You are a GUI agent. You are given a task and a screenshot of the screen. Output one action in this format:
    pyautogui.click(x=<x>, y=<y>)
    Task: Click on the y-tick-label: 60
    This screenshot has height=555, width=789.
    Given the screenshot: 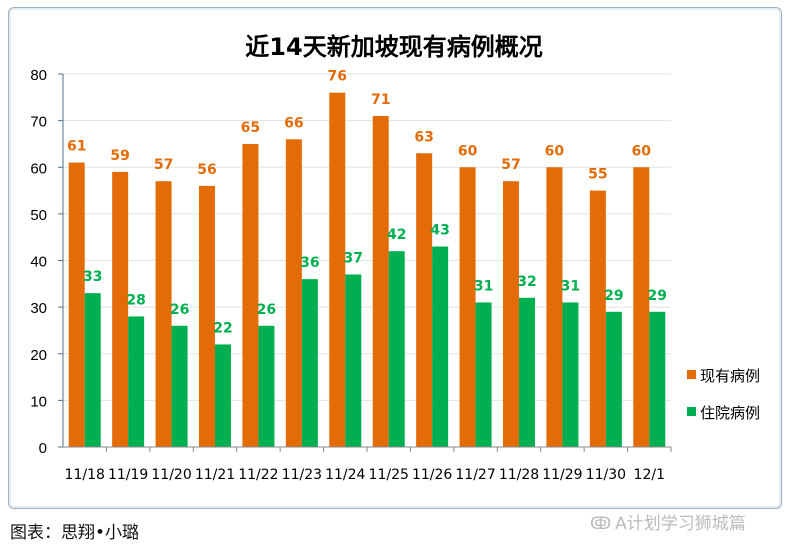 What is the action you would take?
    pyautogui.click(x=38, y=168)
    